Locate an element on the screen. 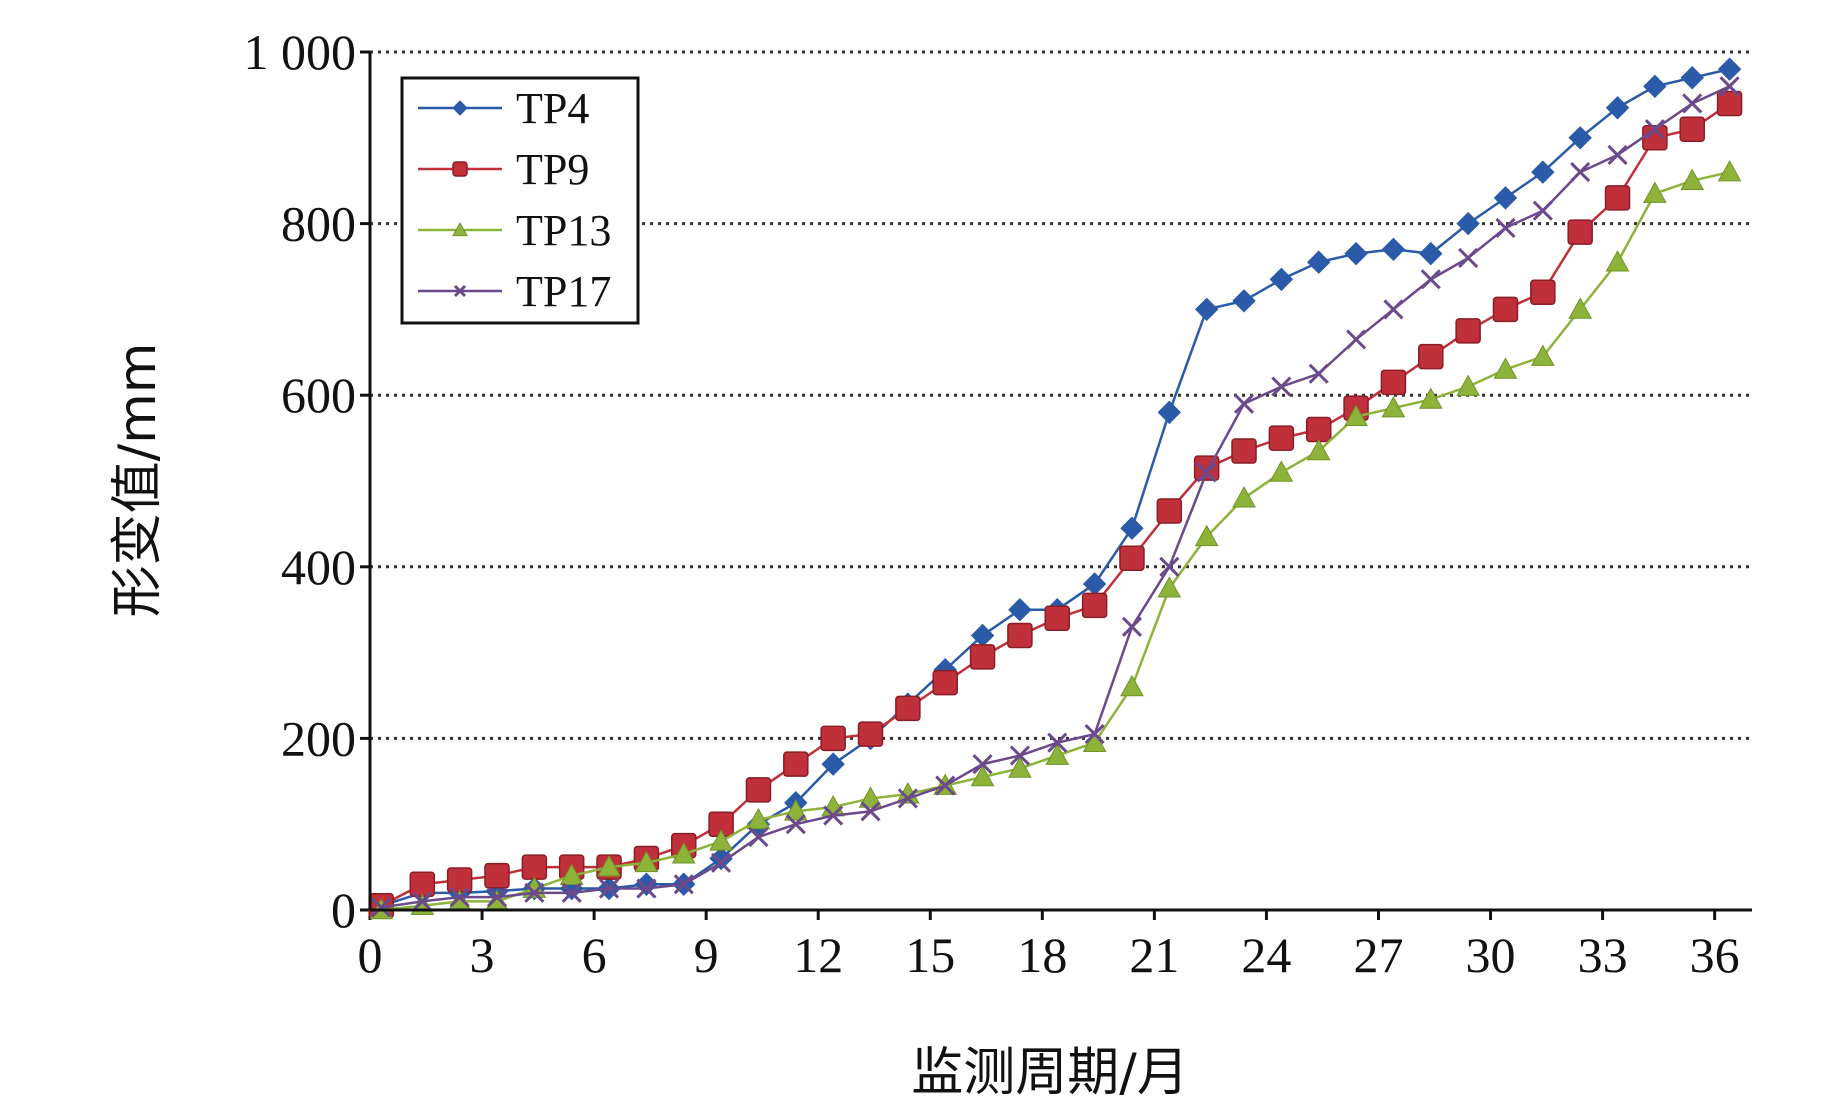  legend: TP4 TP9 TP13 TP17 is located at coordinates (520, 200).